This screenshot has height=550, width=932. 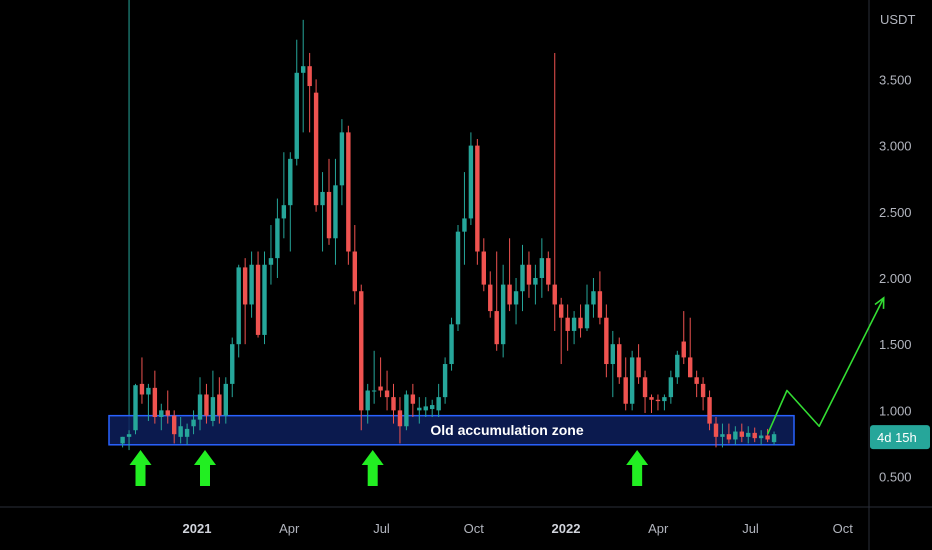 I want to click on countdown-badge: 4d 15h, so click(x=900, y=437).